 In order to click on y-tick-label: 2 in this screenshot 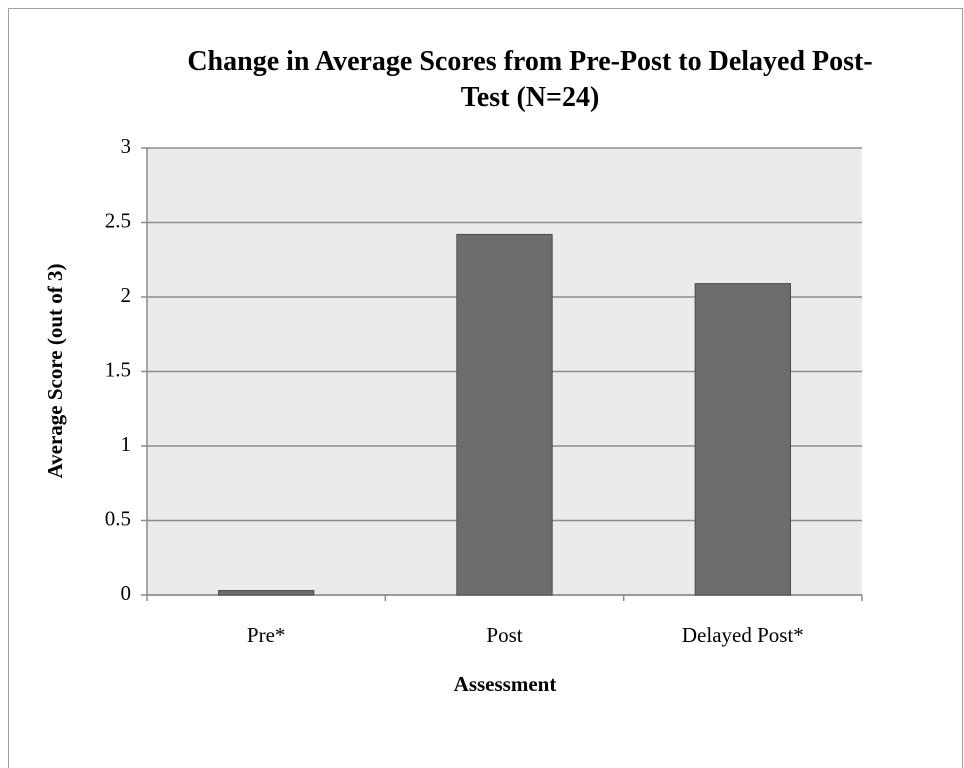, I will do `click(126, 295)`.